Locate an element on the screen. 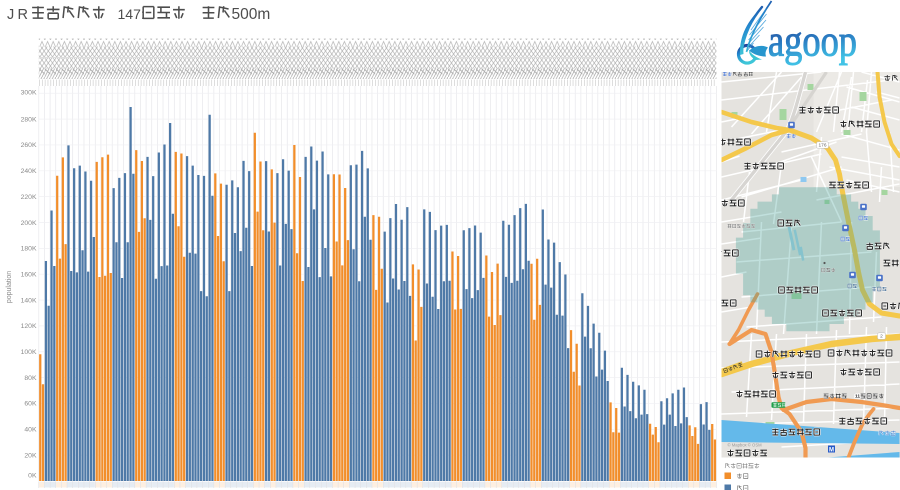 The width and height of the screenshot is (900, 490). svg-text: 140K is located at coordinates (29, 300).